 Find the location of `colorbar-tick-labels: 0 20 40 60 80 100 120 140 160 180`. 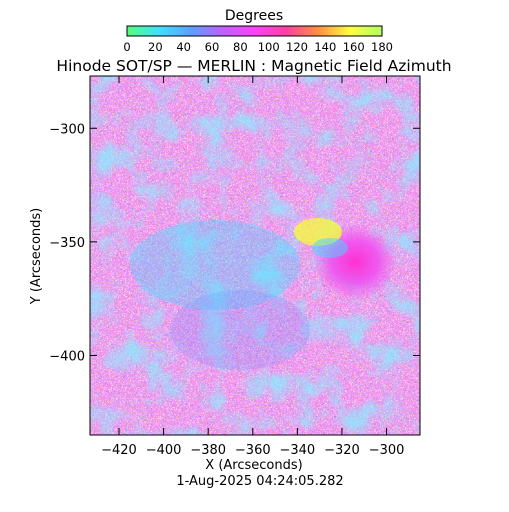

colorbar-tick-labels: 0 20 40 60 80 100 120 140 160 180 is located at coordinates (258, 47).